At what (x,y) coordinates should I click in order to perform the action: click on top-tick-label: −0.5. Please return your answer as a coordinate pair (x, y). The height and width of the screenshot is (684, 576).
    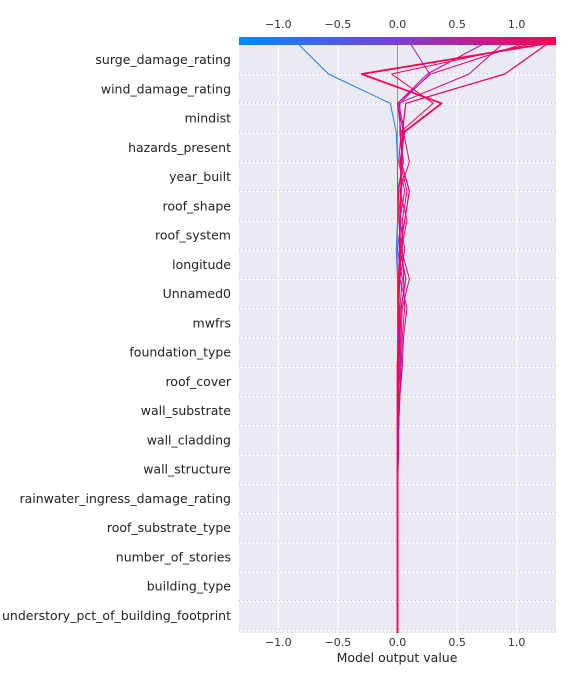
    Looking at the image, I should click on (338, 24).